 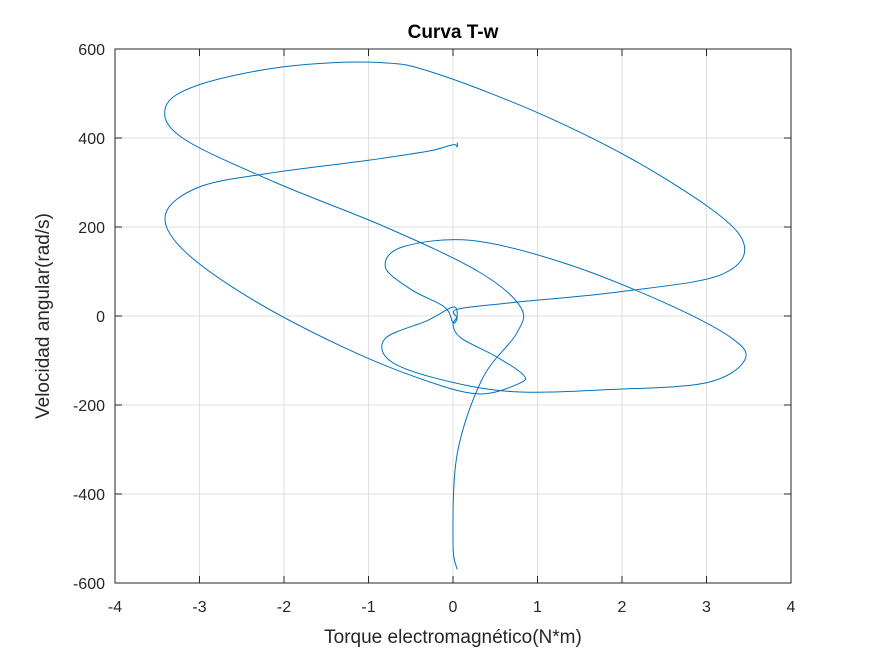 What do you see at coordinates (622, 607) in the screenshot?
I see `x-tick-label: 2` at bounding box center [622, 607].